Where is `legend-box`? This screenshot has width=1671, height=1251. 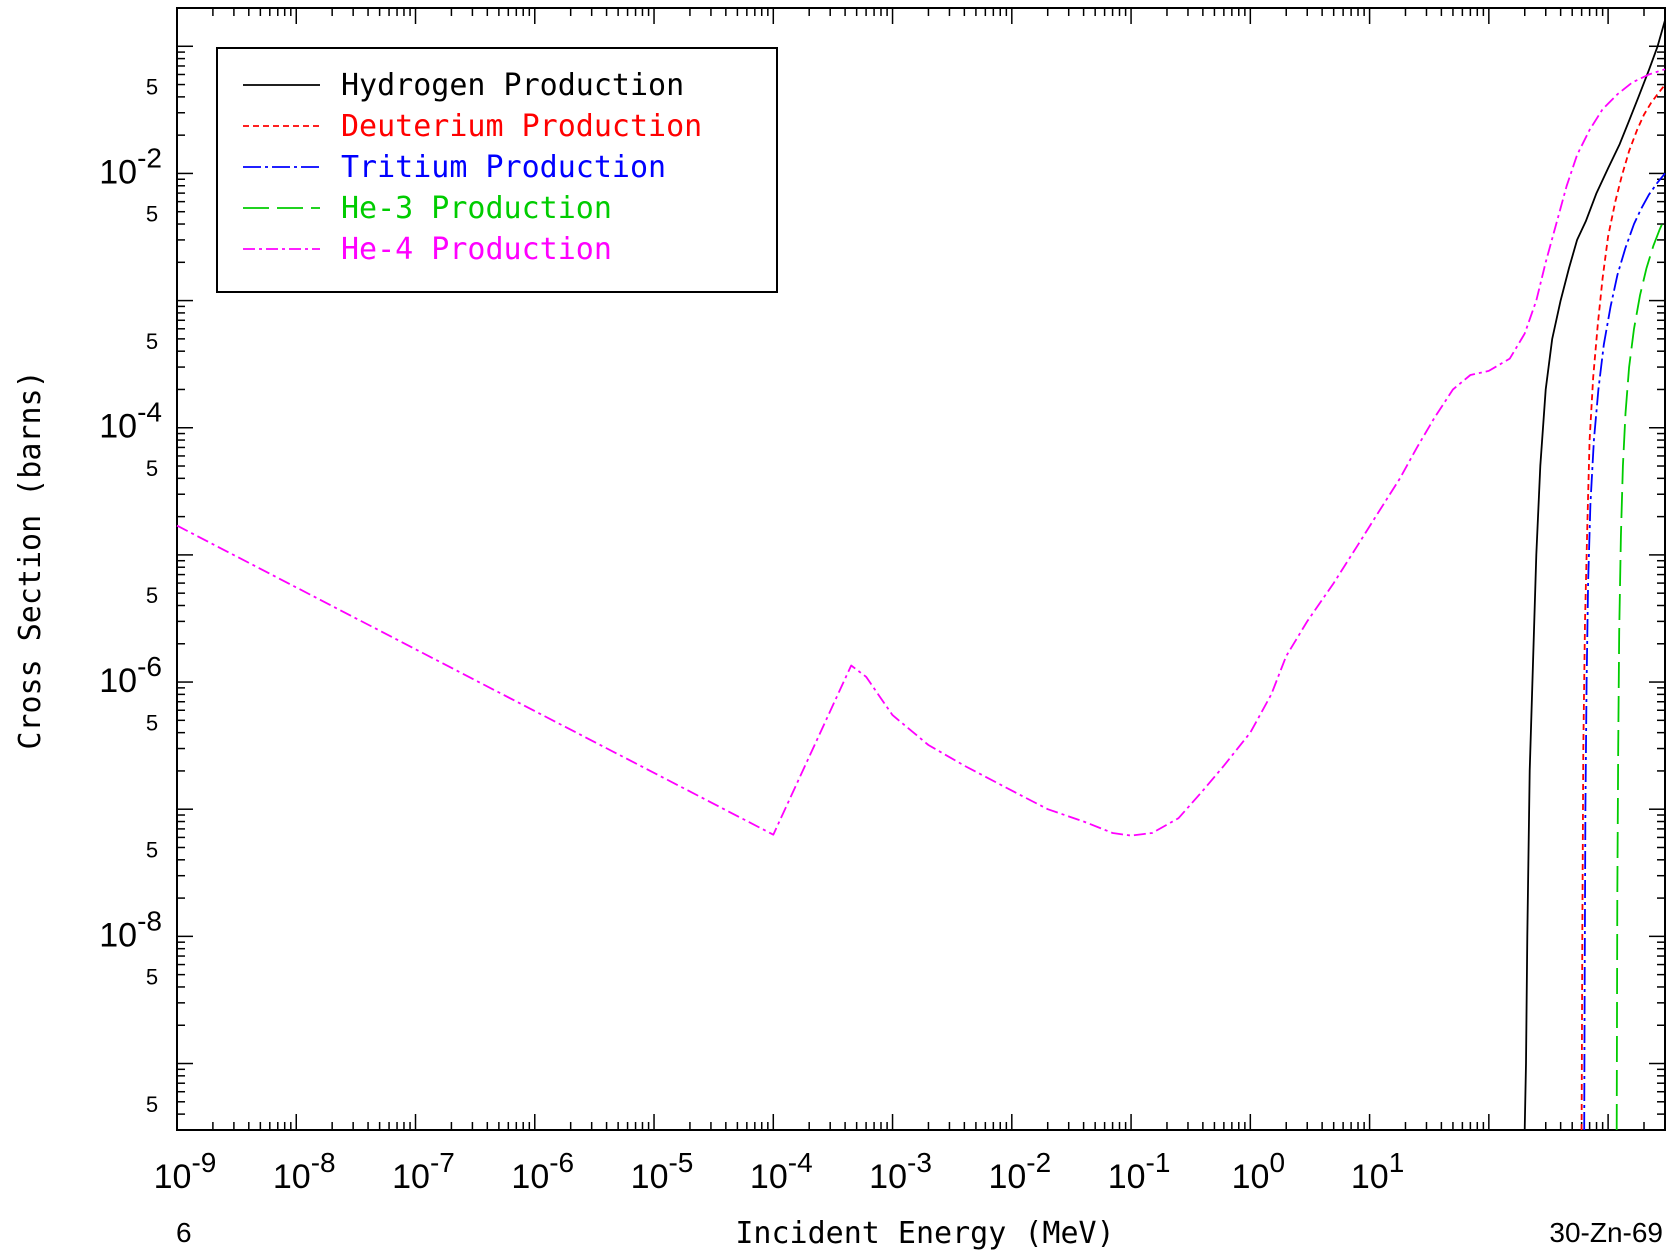
legend-box is located at coordinates (497, 170).